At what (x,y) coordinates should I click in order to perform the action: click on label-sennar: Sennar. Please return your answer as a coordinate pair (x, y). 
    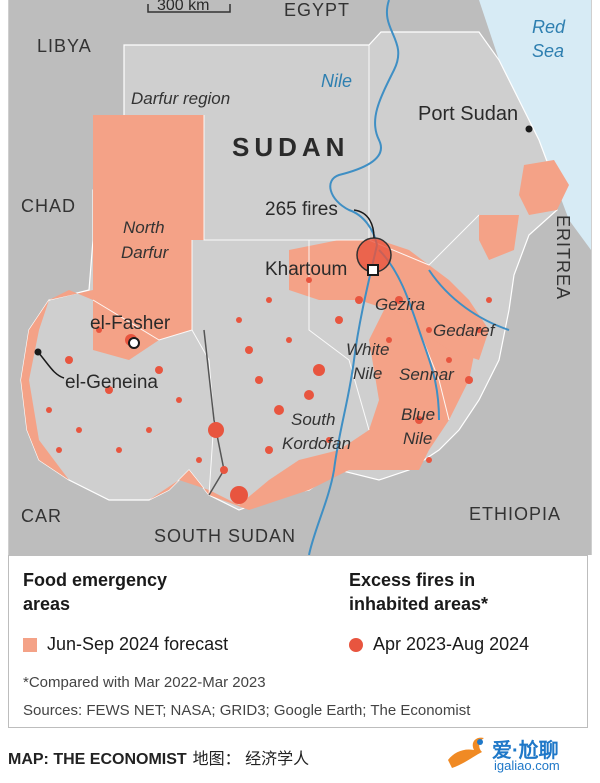
    Looking at the image, I should click on (427, 374).